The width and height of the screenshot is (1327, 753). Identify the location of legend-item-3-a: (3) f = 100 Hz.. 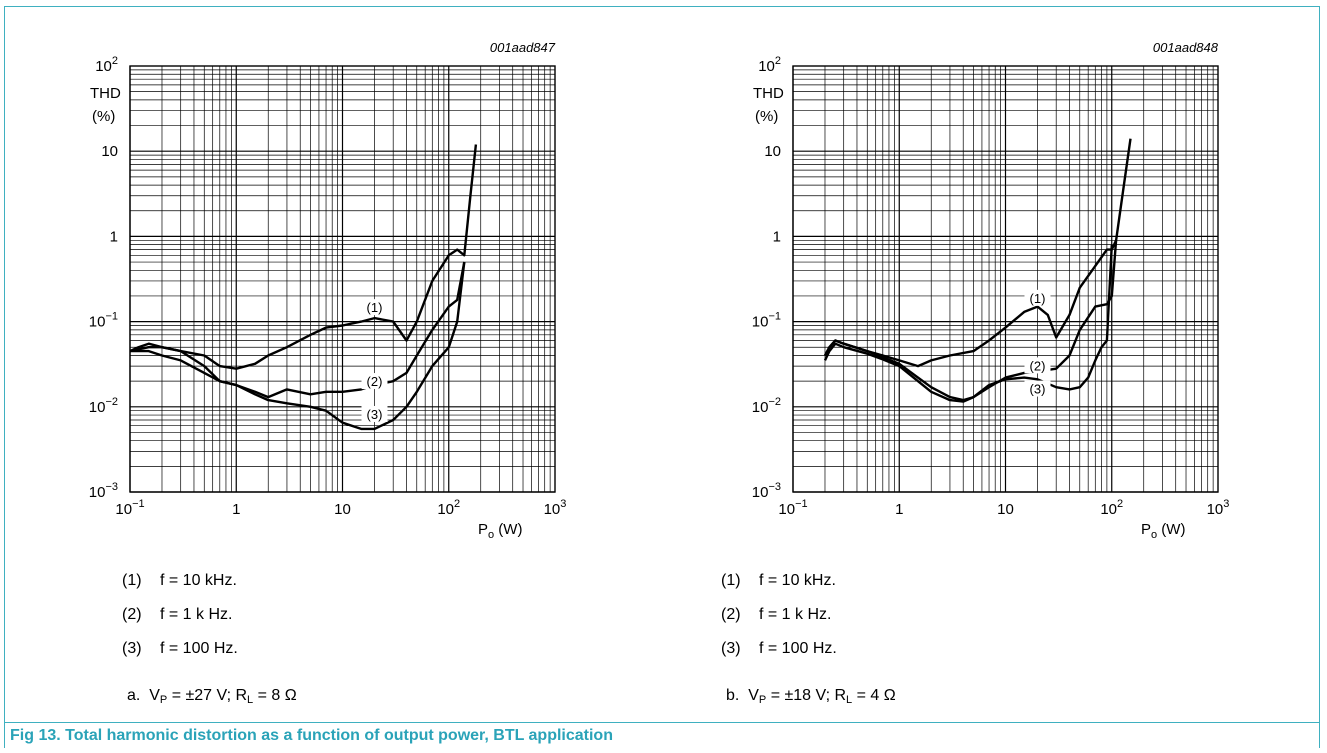
(180, 648).